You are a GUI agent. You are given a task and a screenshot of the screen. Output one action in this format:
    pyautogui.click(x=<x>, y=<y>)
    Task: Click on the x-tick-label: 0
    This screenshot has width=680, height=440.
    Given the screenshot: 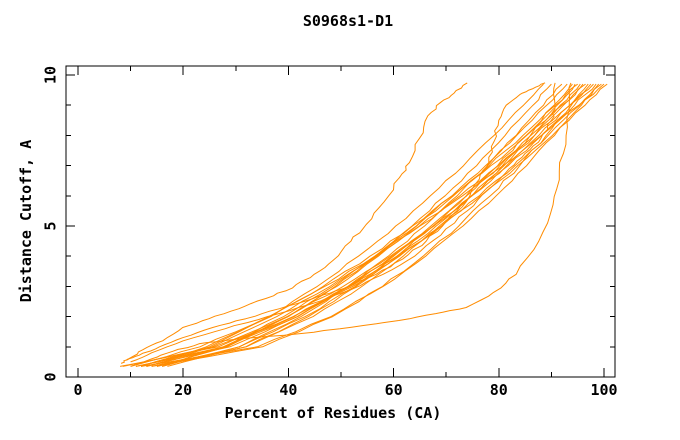 What is the action you would take?
    pyautogui.click(x=77, y=390)
    